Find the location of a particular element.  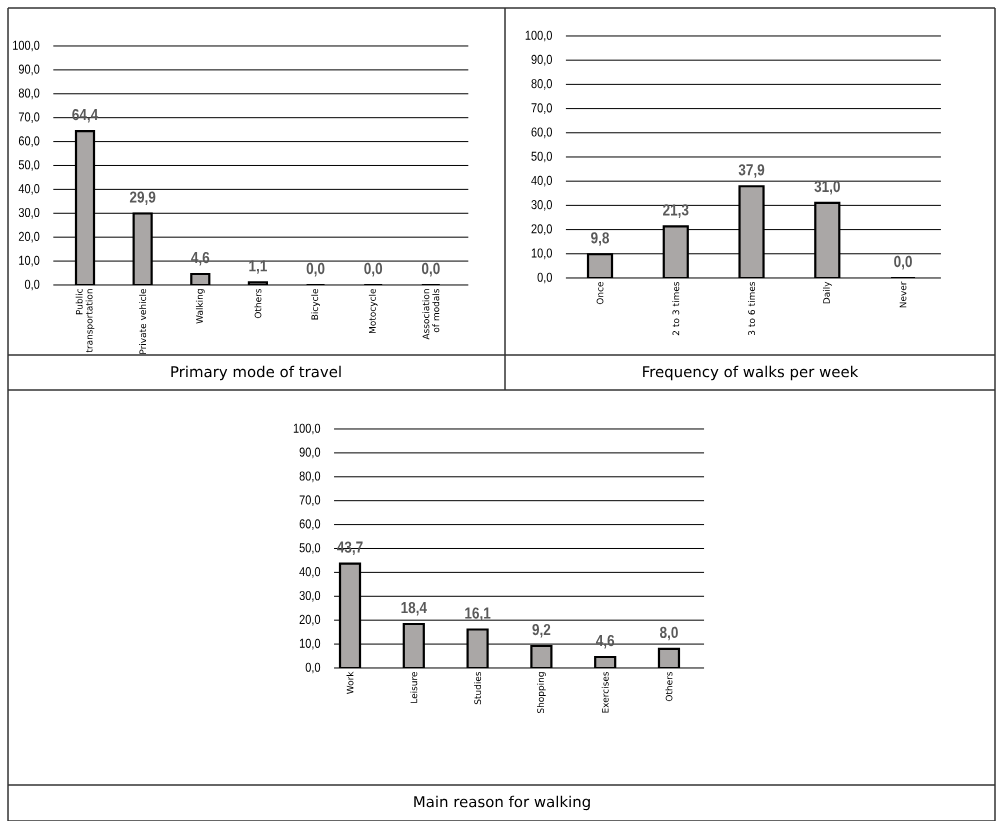

data-label: 16,1 is located at coordinates (478, 614).